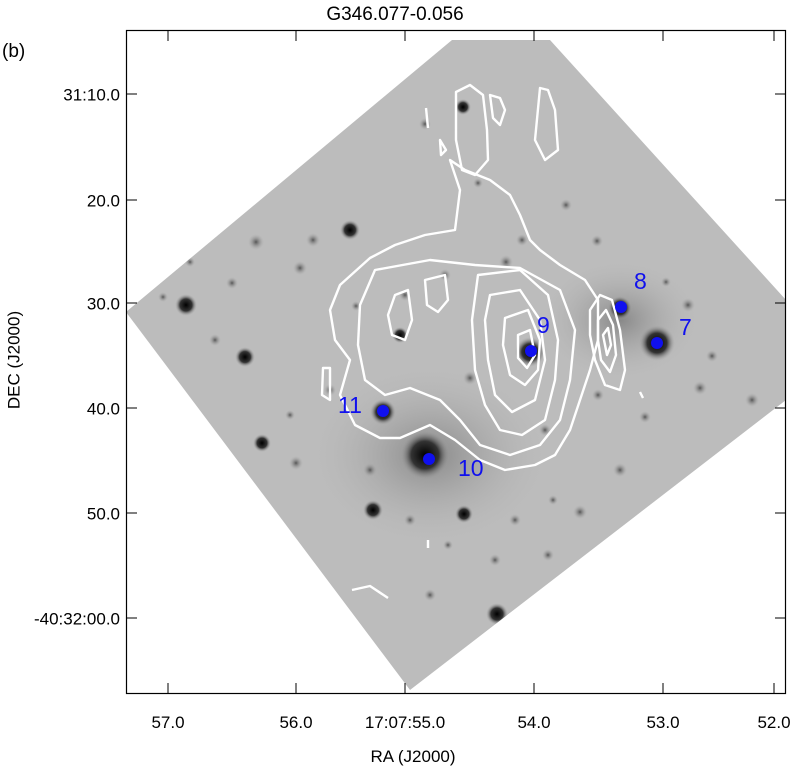 The width and height of the screenshot is (790, 778). I want to click on x-tick-label: 57.0, so click(168, 722).